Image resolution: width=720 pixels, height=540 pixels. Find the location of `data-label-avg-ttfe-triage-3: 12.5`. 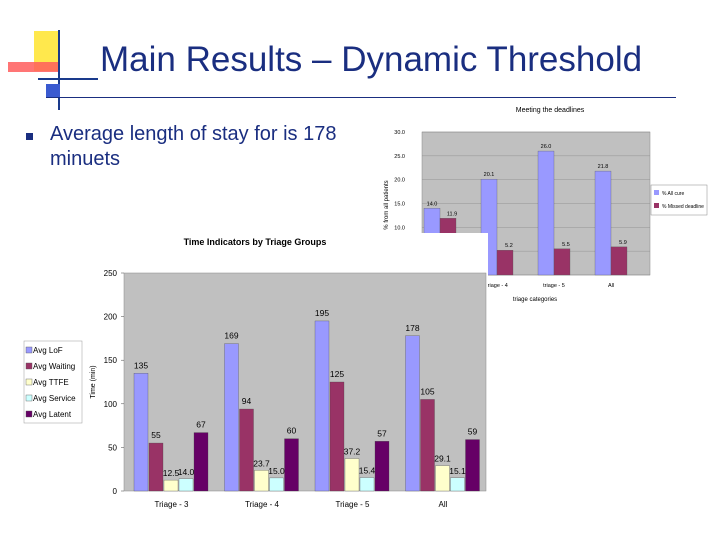

data-label-avg-ttfe-triage-3: 12.5 is located at coordinates (171, 473).